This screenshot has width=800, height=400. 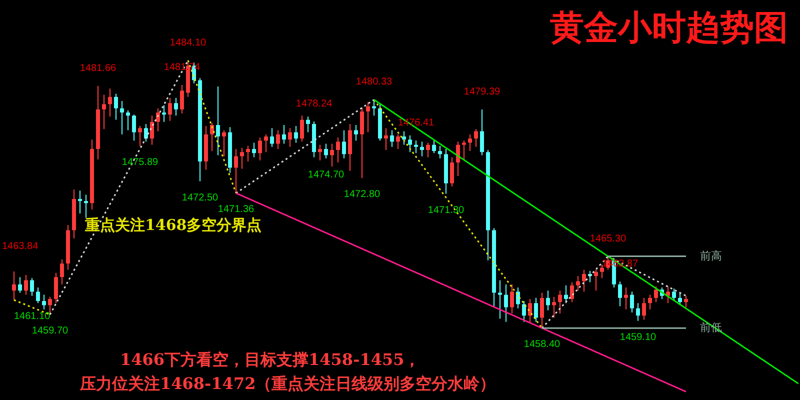 I want to click on annotation: 1484.10, so click(x=188, y=42).